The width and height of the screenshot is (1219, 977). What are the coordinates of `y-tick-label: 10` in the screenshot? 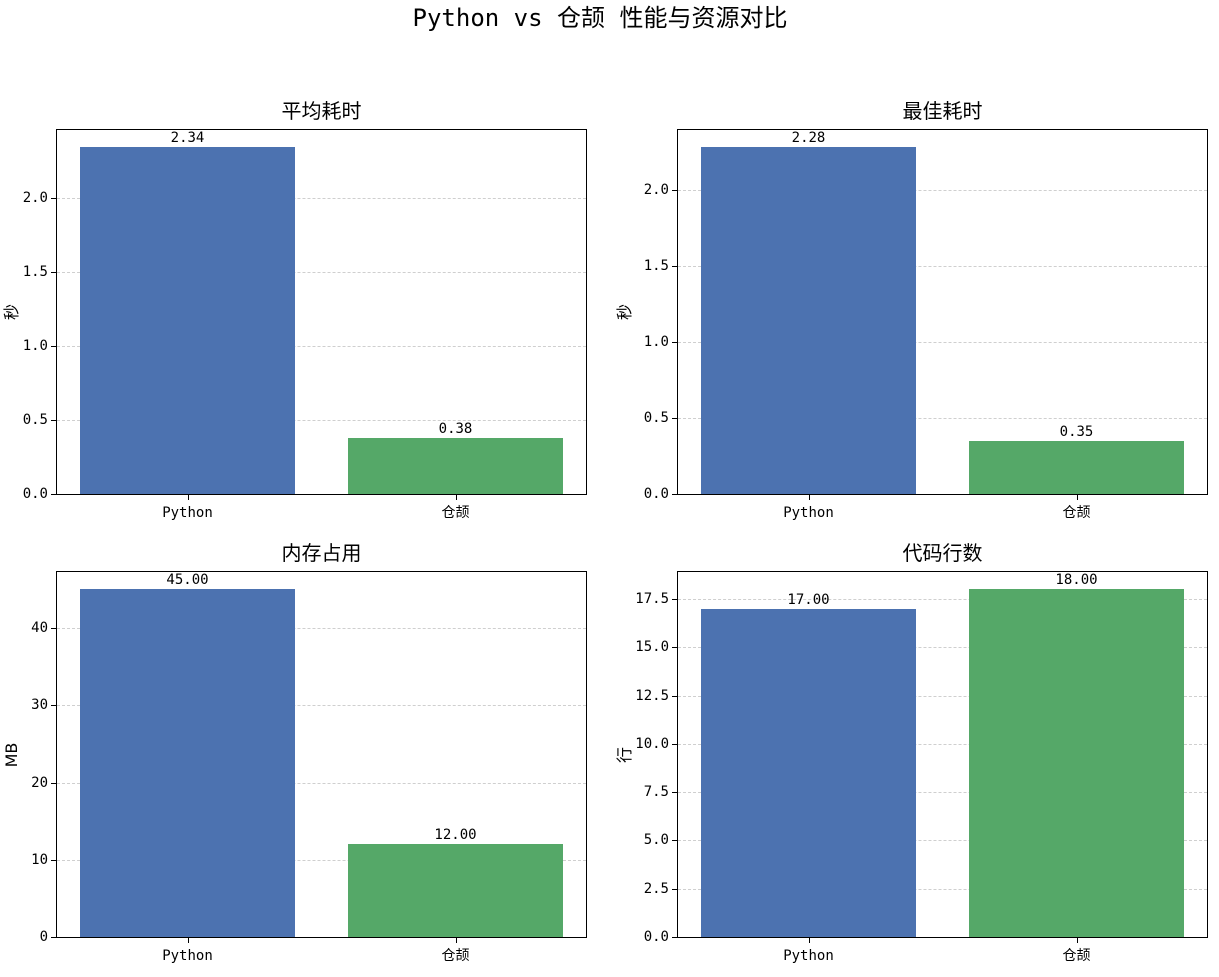 It's located at (39, 860).